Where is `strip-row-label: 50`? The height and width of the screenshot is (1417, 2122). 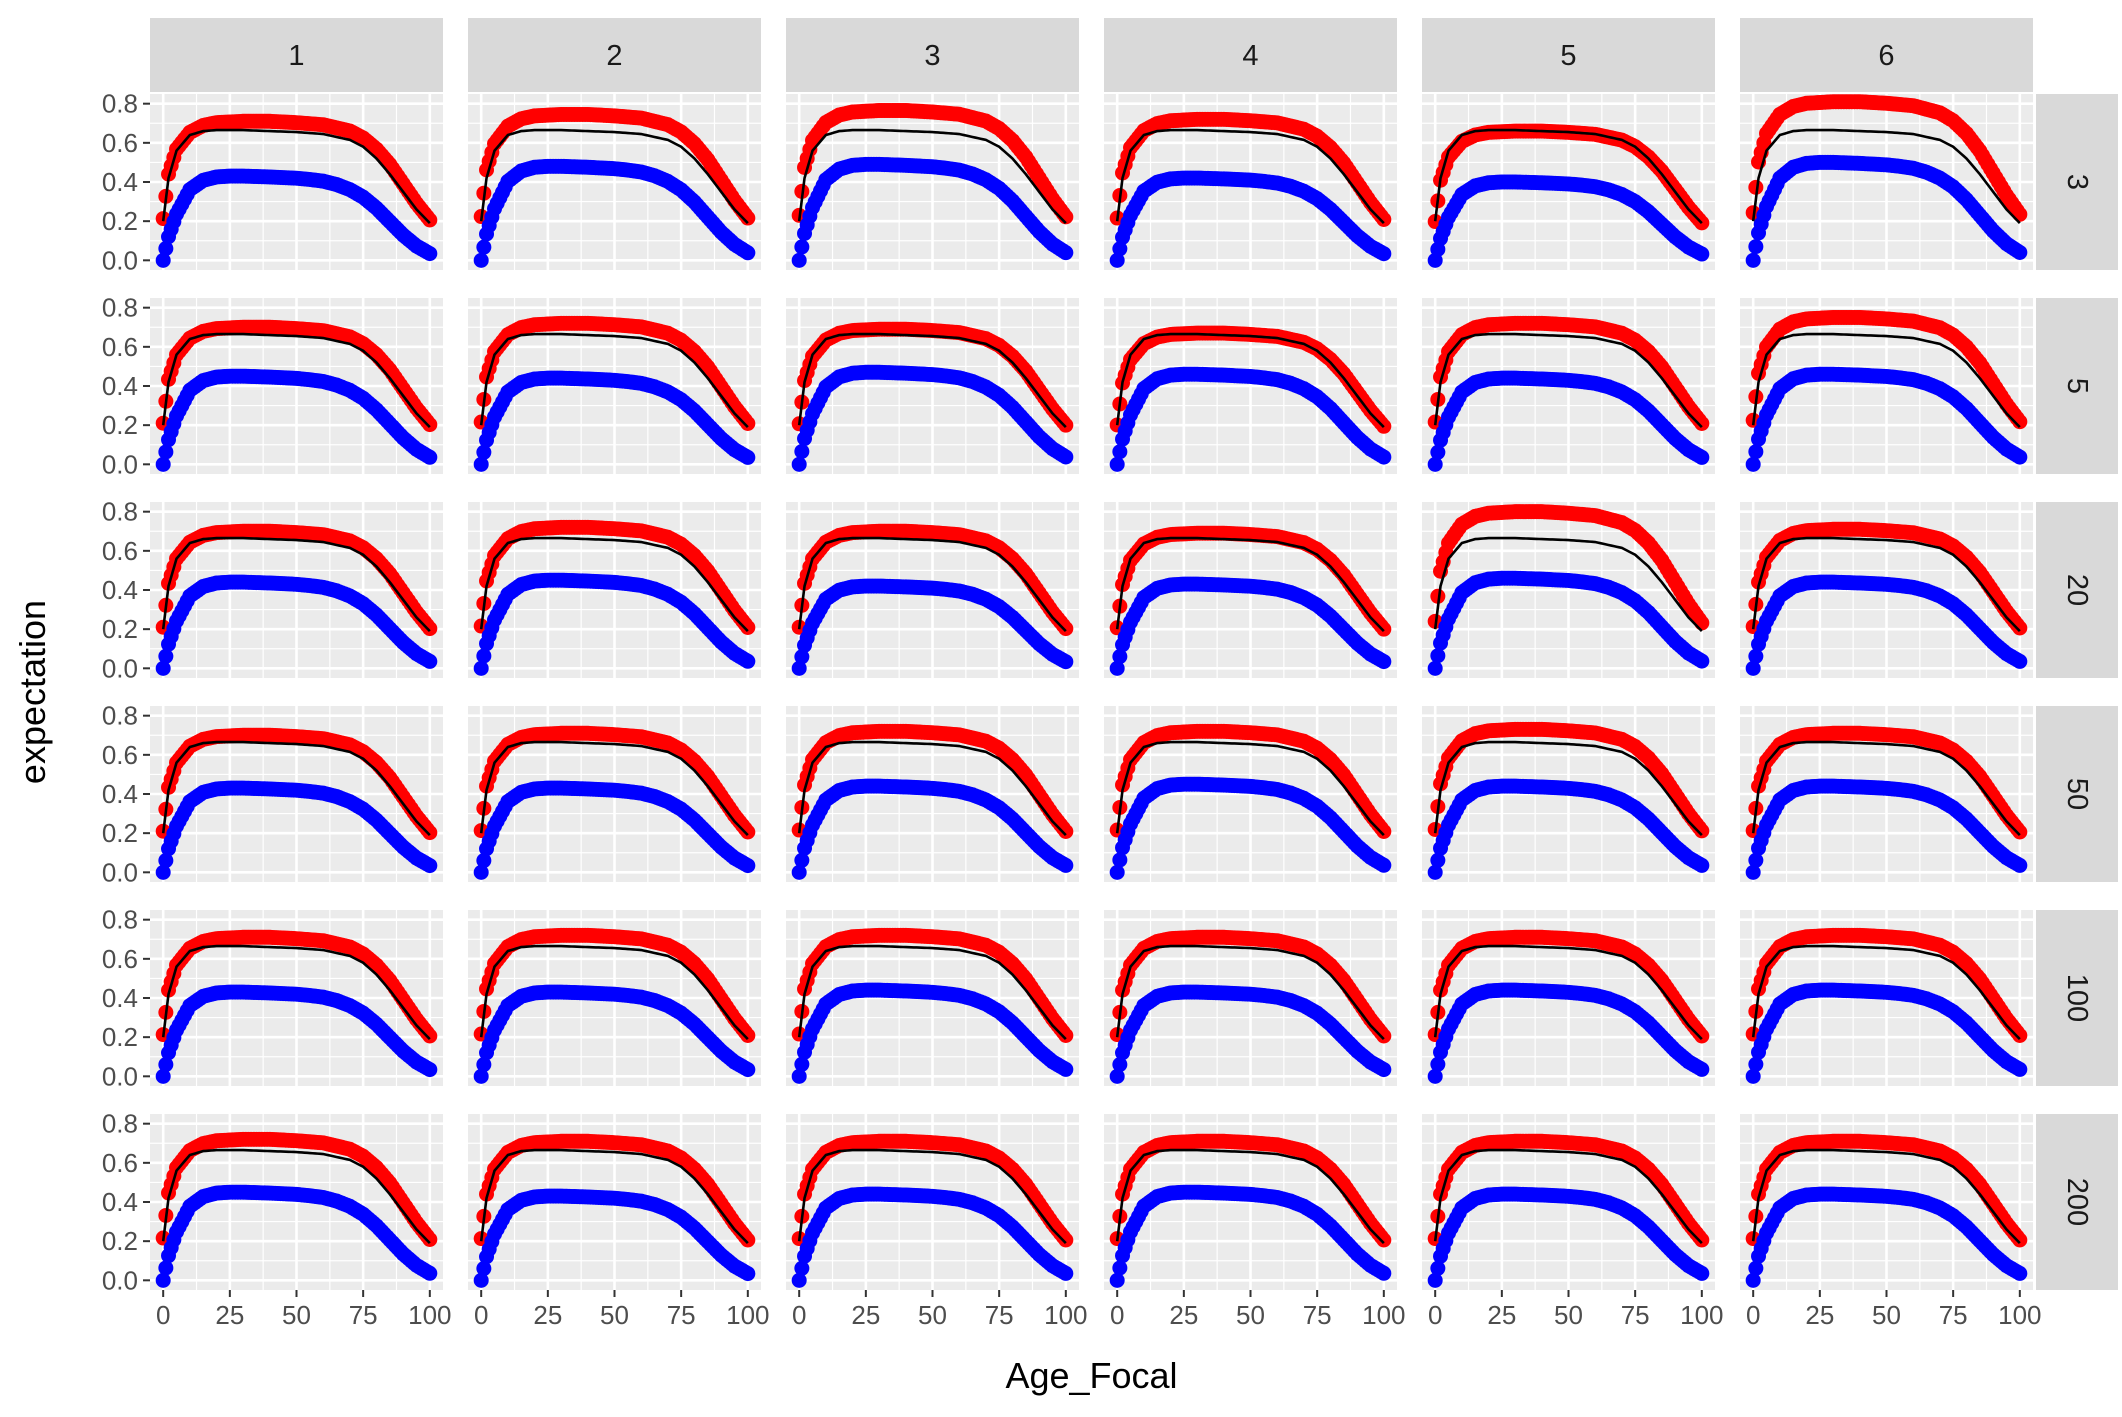 strip-row-label: 50 is located at coordinates (2077, 794).